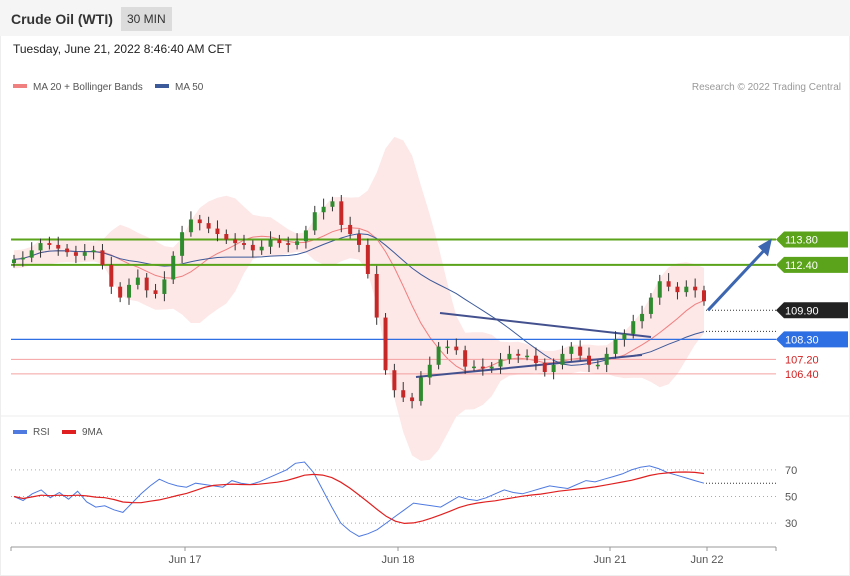 The width and height of the screenshot is (850, 576). I want to click on legend-ma20-label: MA 20 + Bollinger Bands, so click(88, 87).